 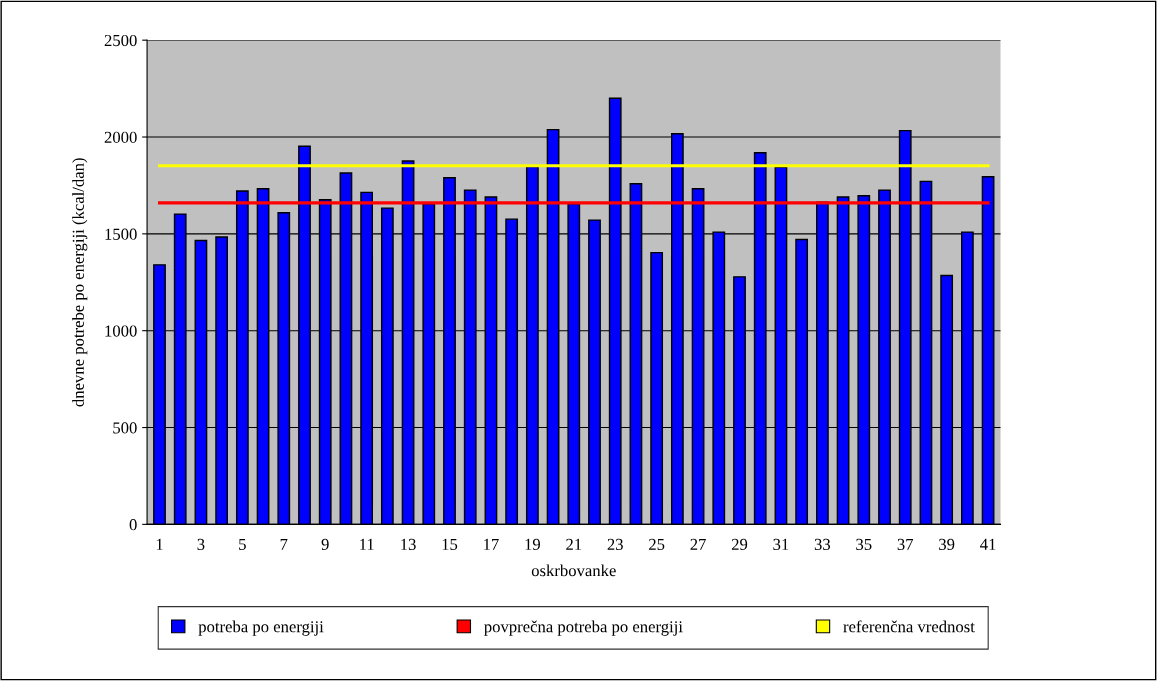 What do you see at coordinates (121, 234) in the screenshot?
I see `y-tick-label: 1500` at bounding box center [121, 234].